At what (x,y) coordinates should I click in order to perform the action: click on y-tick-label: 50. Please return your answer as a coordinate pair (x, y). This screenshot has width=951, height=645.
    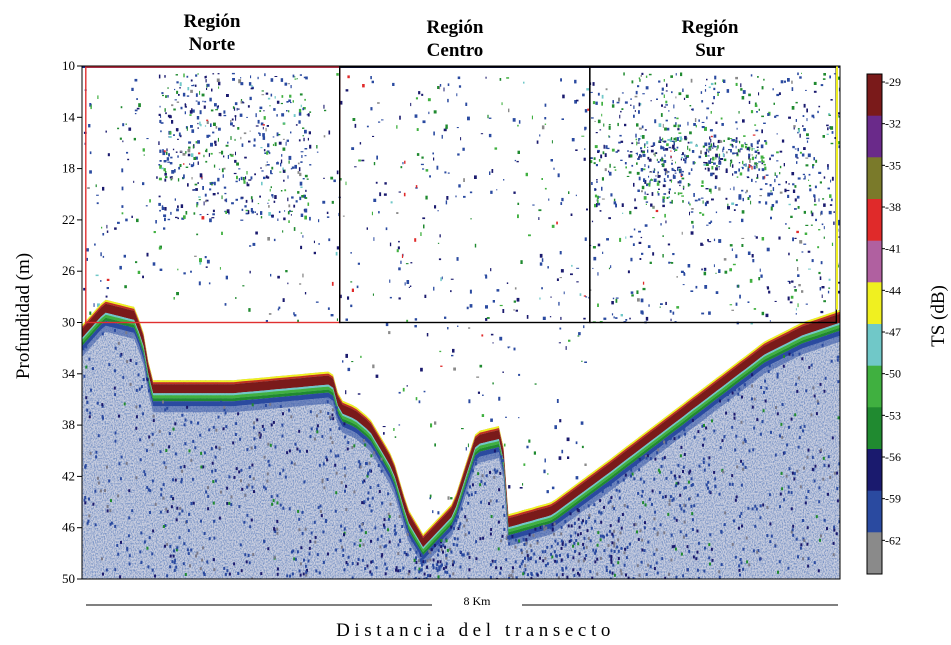
    Looking at the image, I should click on (68, 578).